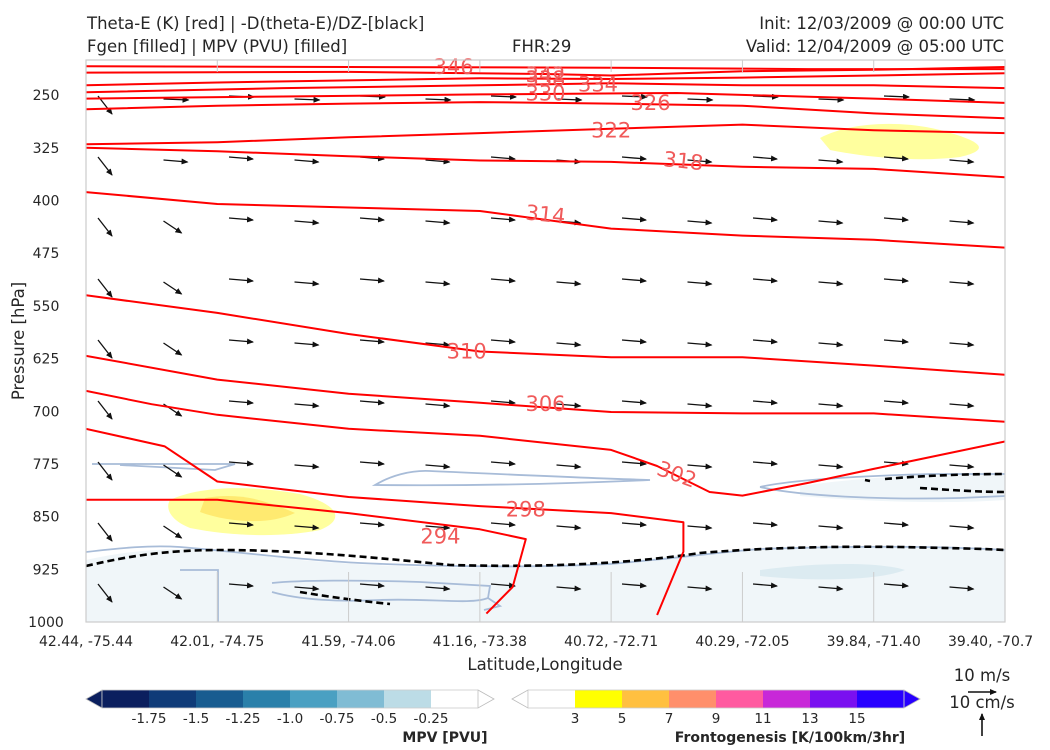  Describe the element at coordinates (46, 202) in the screenshot. I see `y-tick-label: 400` at that location.